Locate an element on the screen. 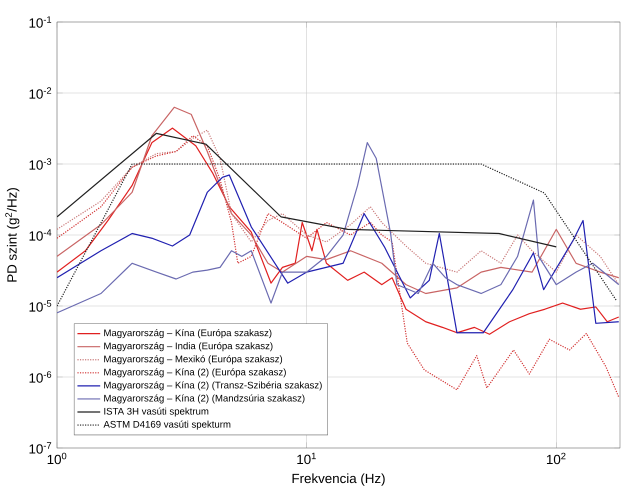  legend-label: ASTM D4169 vasúti spekturm is located at coordinates (166, 425).